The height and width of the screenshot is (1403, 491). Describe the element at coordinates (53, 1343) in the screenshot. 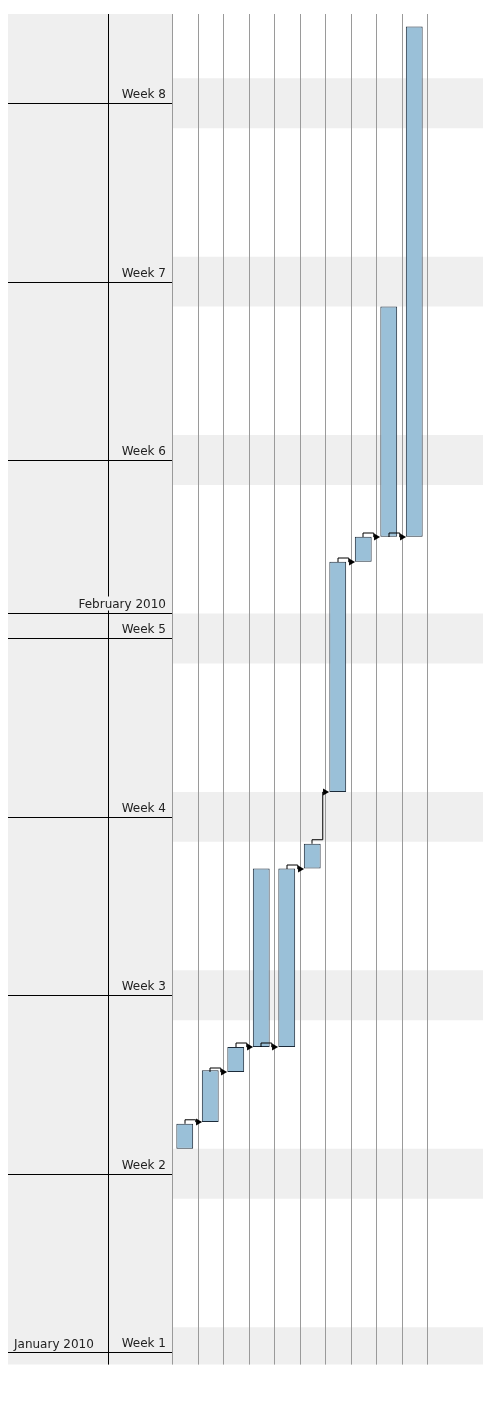

I see `text: January 2010` at that location.